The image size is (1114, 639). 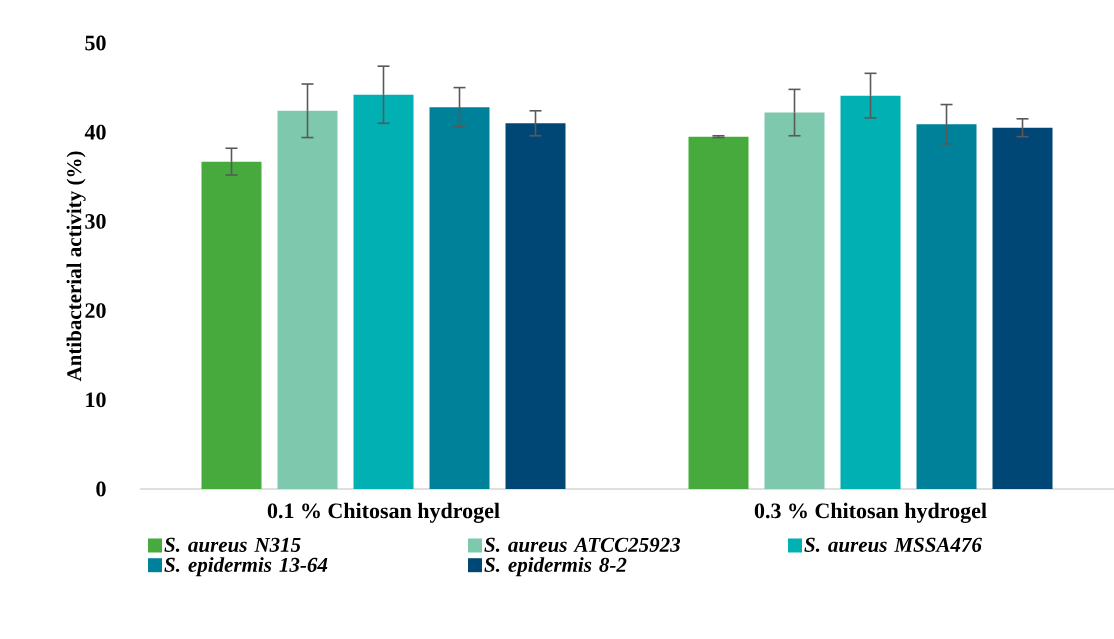 I want to click on y-tick-label: 30, so click(x=95, y=221).